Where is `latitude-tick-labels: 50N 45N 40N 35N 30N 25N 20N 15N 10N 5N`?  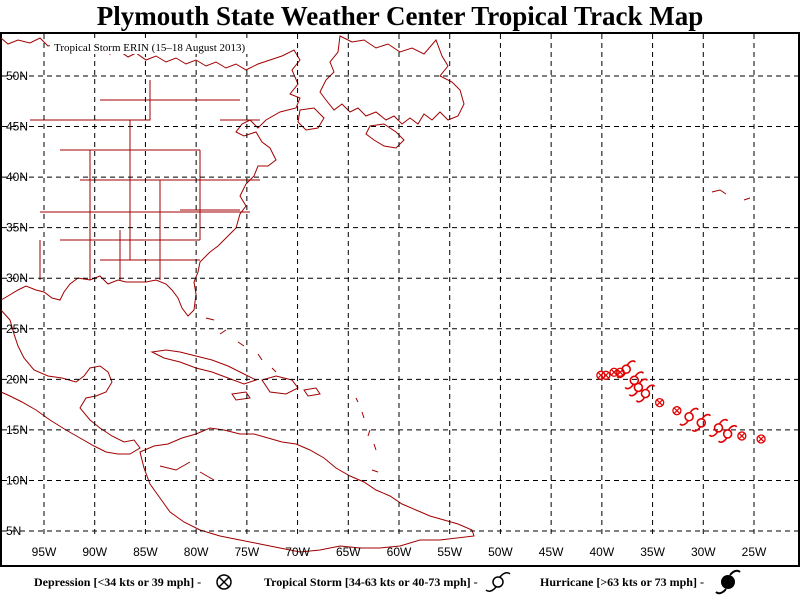 latitude-tick-labels: 50N 45N 40N 35N 30N 25N 20N 15N 10N 5N is located at coordinates (17, 303).